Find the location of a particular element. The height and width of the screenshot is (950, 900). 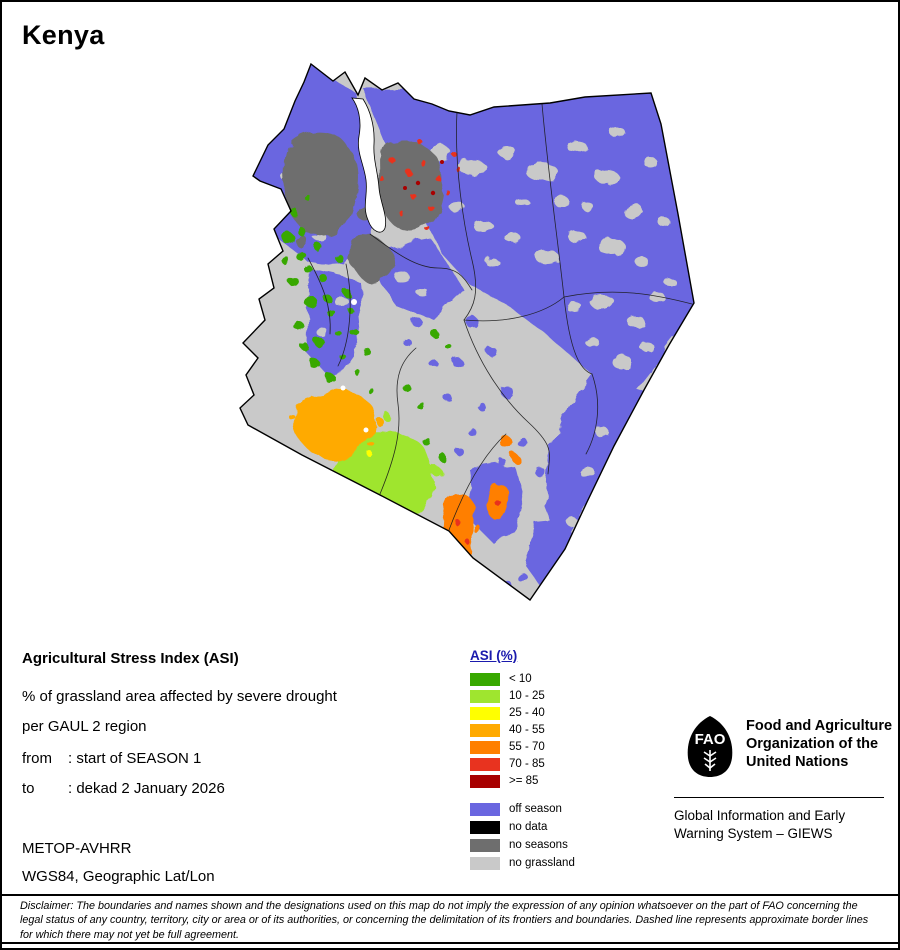

to-label: to is located at coordinates (28, 788).